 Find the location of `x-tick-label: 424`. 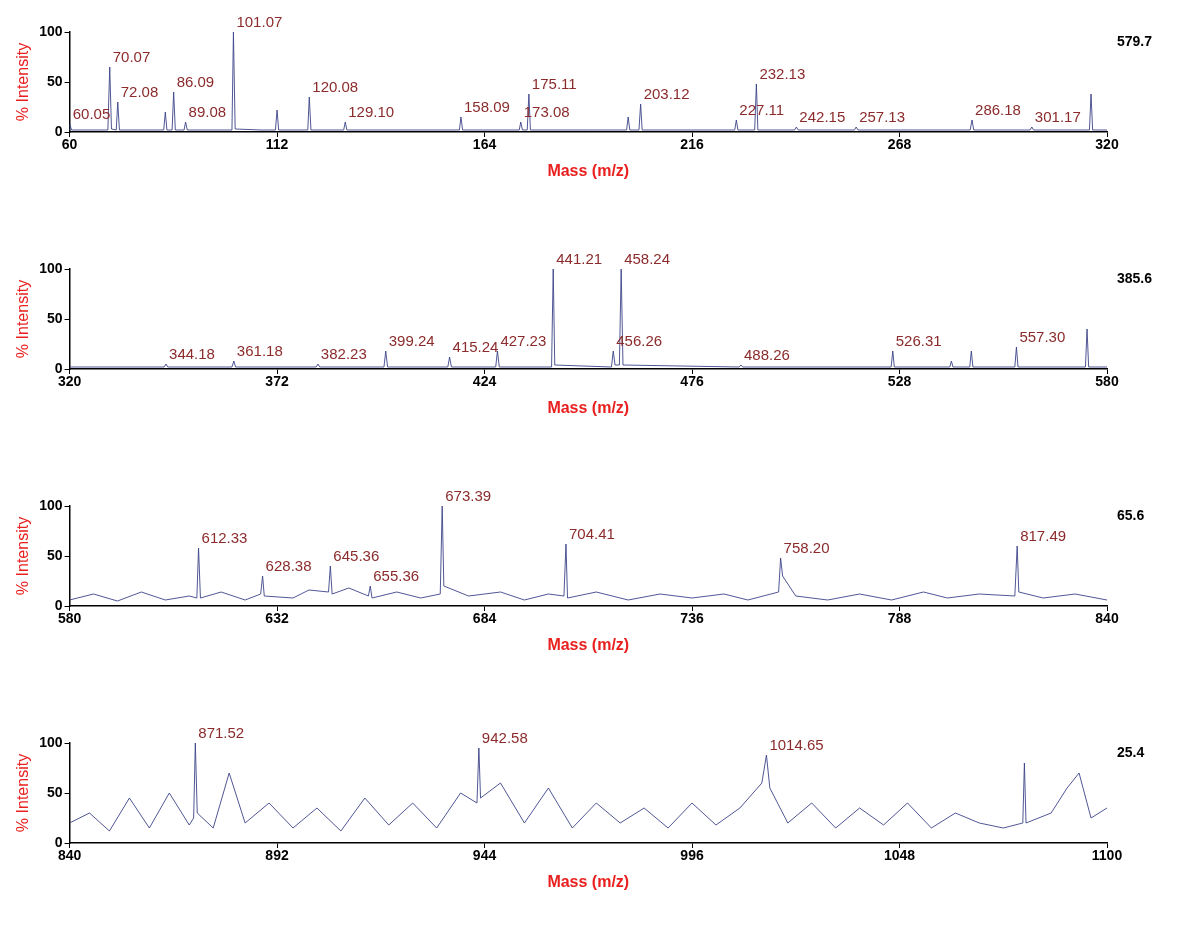

x-tick-label: 424 is located at coordinates (484, 381).